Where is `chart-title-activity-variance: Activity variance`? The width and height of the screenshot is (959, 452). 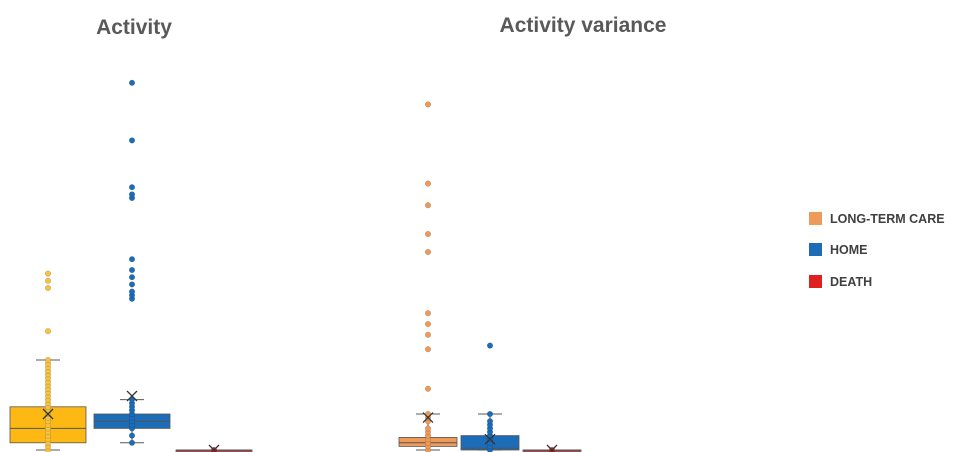
chart-title-activity-variance: Activity variance is located at coordinates (583, 25).